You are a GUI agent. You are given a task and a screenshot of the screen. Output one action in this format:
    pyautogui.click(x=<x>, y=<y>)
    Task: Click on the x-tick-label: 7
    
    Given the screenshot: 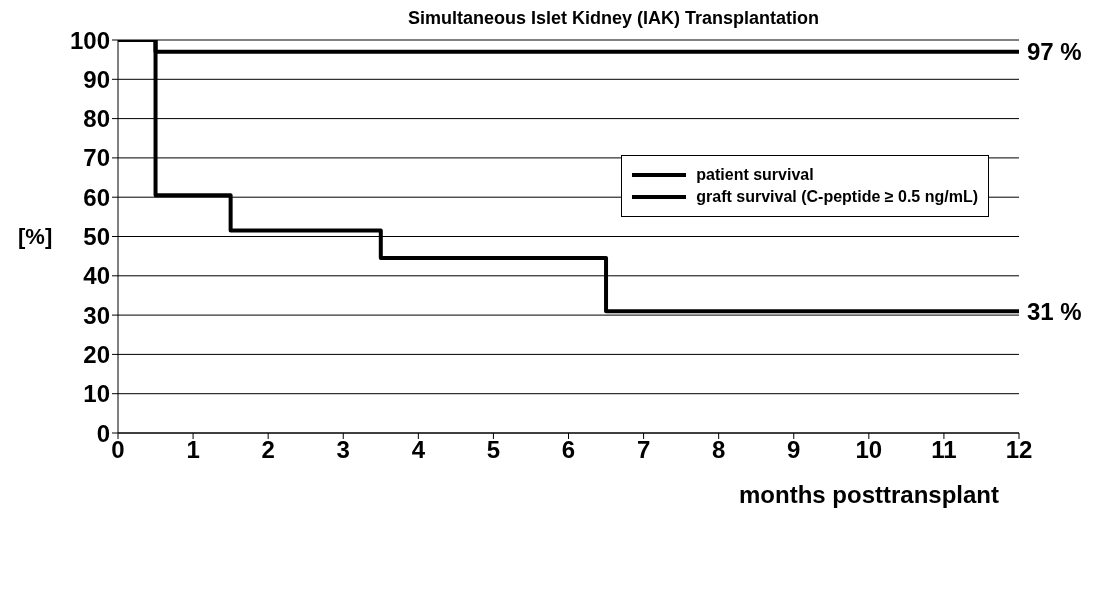 What is the action you would take?
    pyautogui.click(x=643, y=450)
    